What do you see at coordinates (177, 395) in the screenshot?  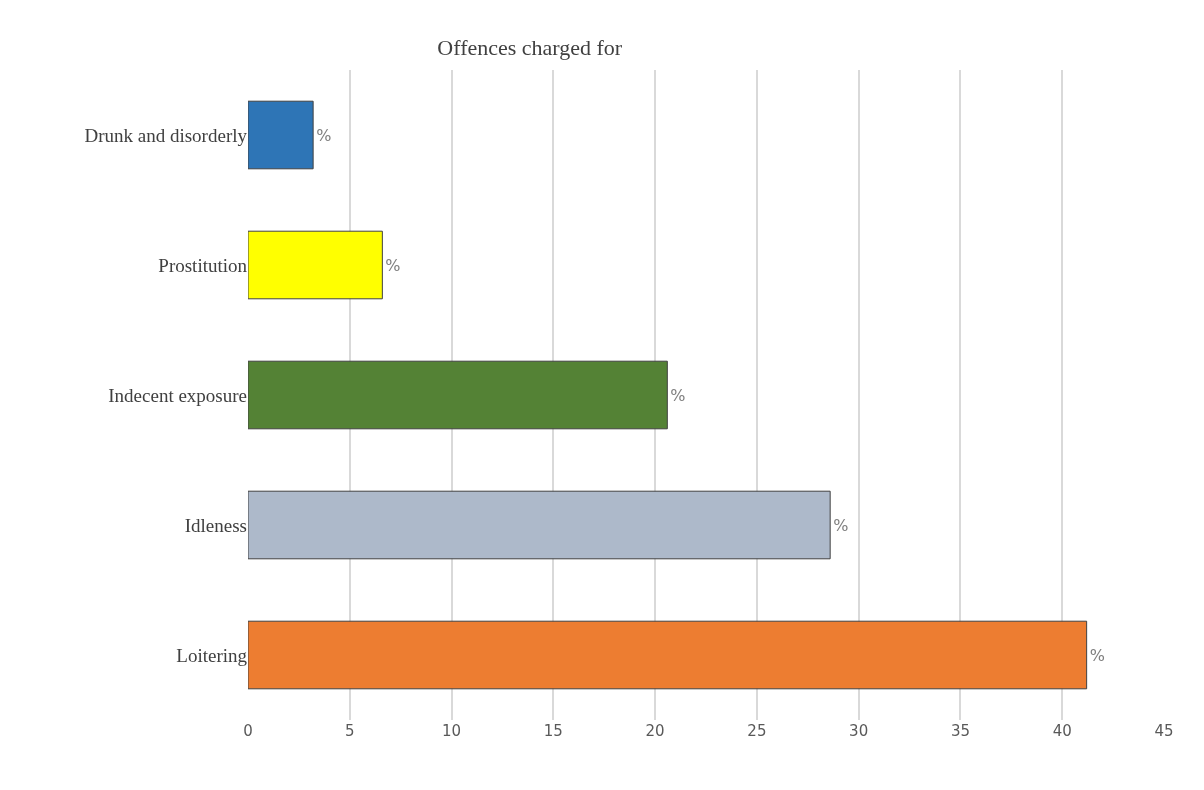 I see `y-tick-label: Indecent exposure` at bounding box center [177, 395].